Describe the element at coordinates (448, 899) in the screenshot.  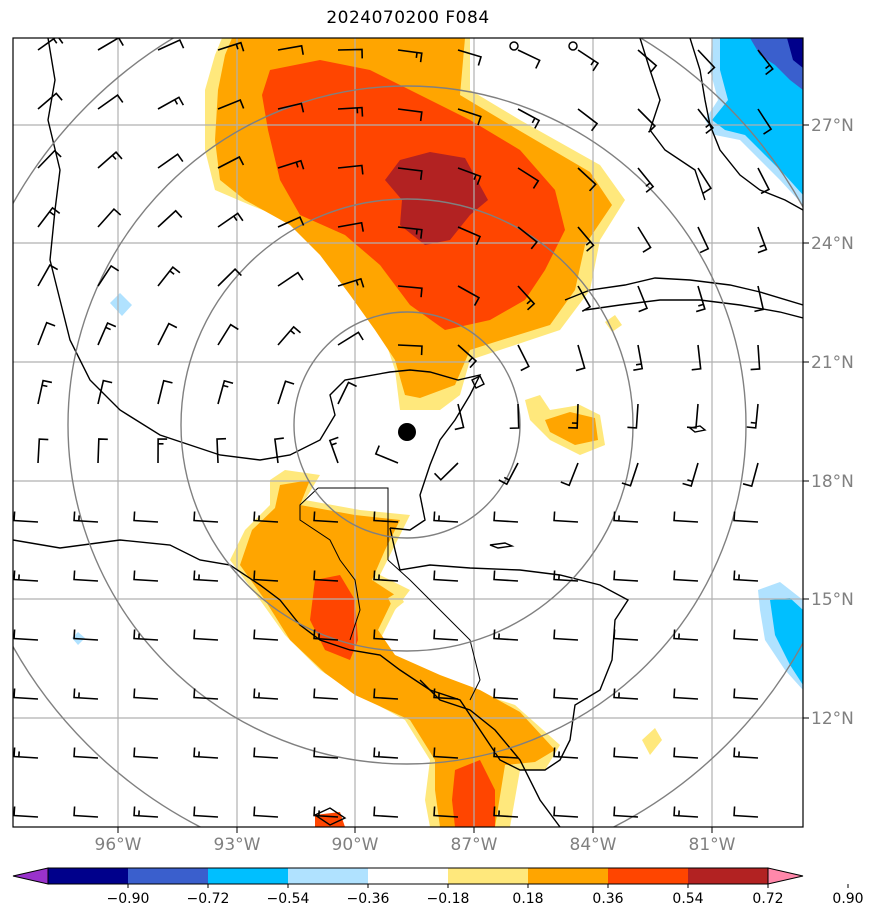
I see `colorbar-label: −0.18` at that location.